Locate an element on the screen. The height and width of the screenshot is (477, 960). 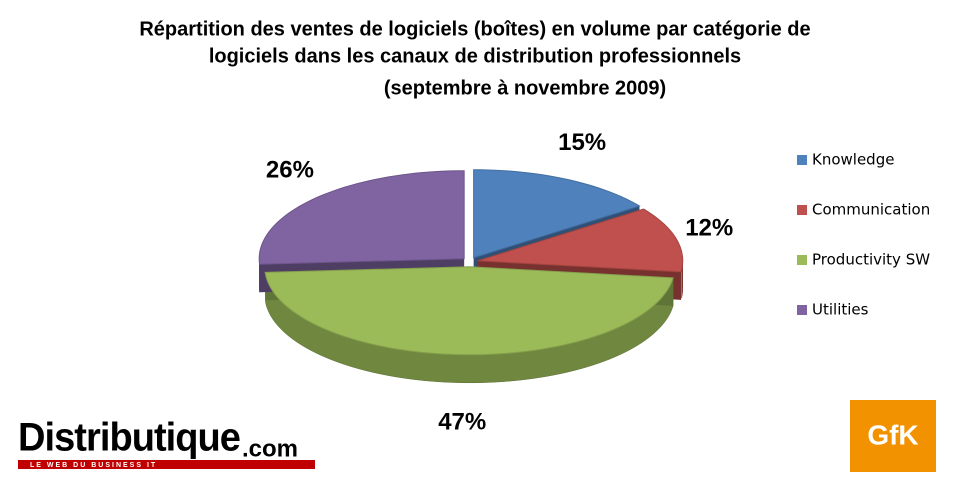
value-label: 26% is located at coordinates (290, 169).